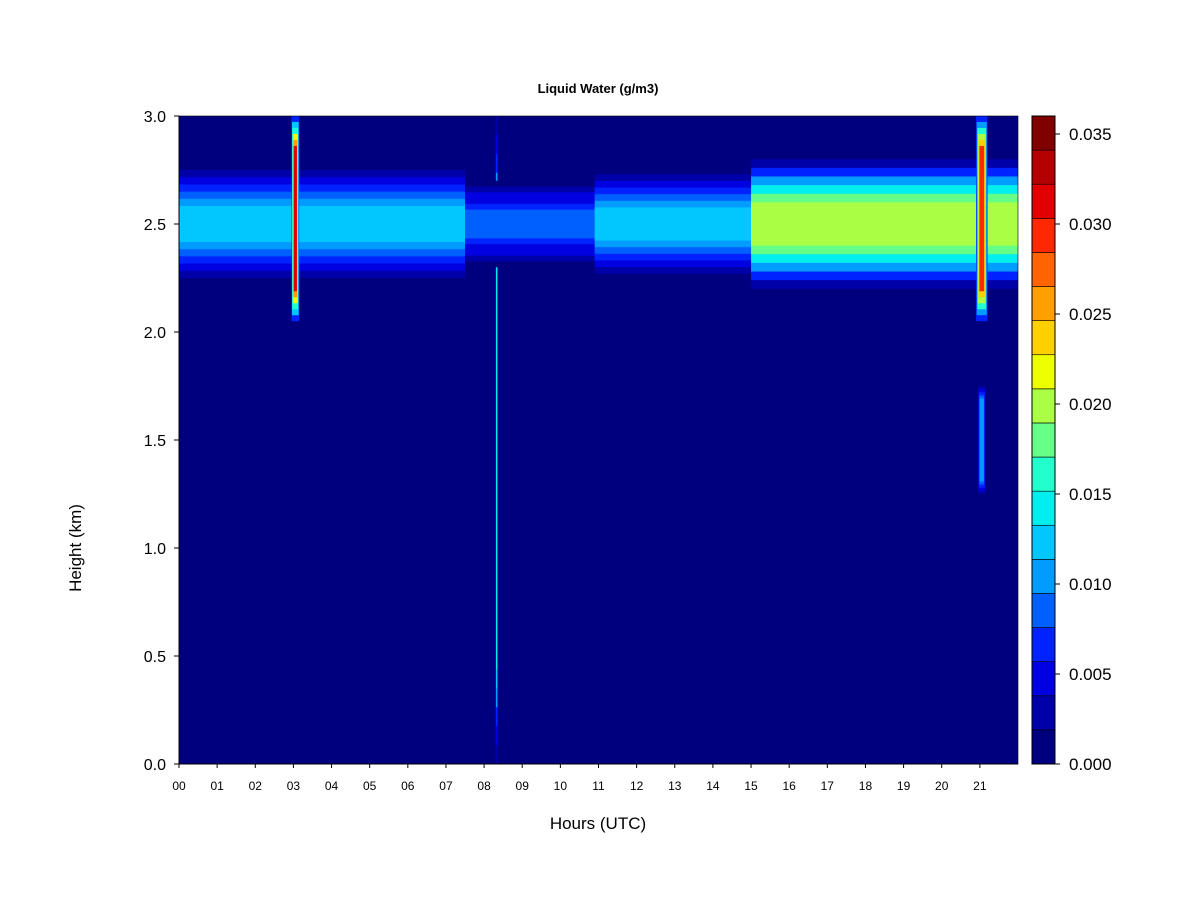 This screenshot has height=900, width=1200. I want to click on y-axis-label: Height (km), so click(75, 548).